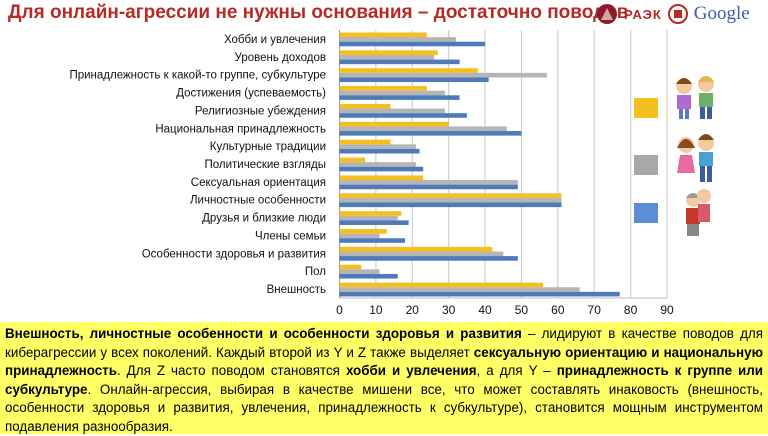 The image size is (768, 436). What do you see at coordinates (280, 58) in the screenshot?
I see `category-label: Уровень доходов` at bounding box center [280, 58].